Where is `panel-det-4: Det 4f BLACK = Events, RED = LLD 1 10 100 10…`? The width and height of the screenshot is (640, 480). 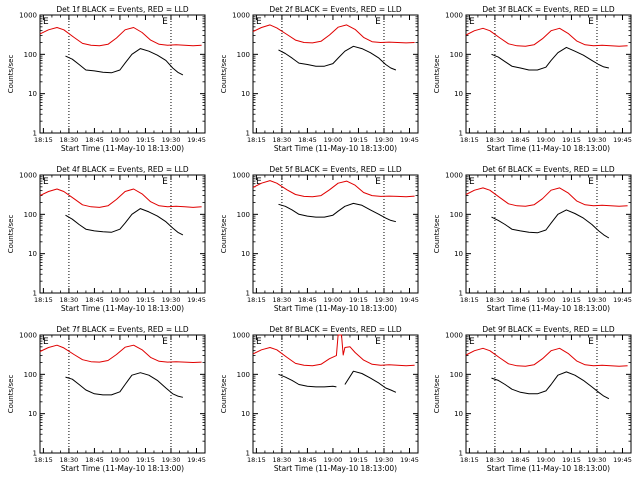
panel-det-4: Det 4f BLACK = Events, RED = LLD 1 10 100 10… is located at coordinates (106, 239).